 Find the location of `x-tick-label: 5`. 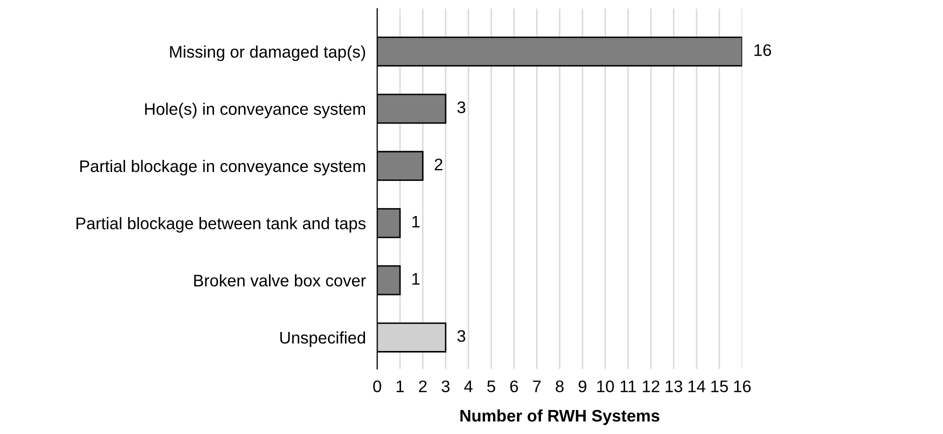

x-tick-label: 5 is located at coordinates (491, 386).